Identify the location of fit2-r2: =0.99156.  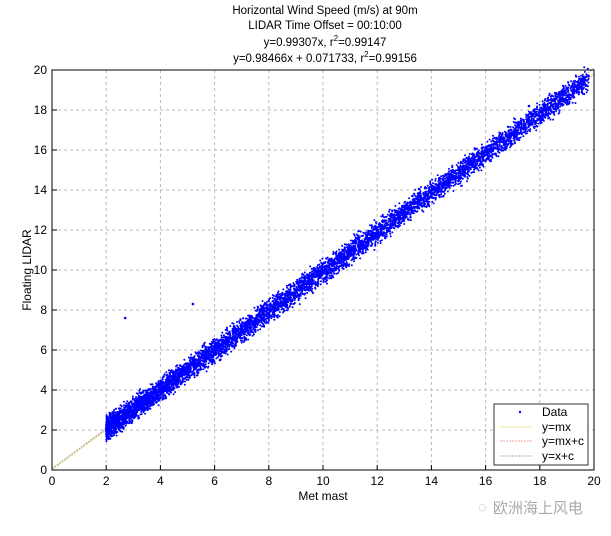
(393, 59).